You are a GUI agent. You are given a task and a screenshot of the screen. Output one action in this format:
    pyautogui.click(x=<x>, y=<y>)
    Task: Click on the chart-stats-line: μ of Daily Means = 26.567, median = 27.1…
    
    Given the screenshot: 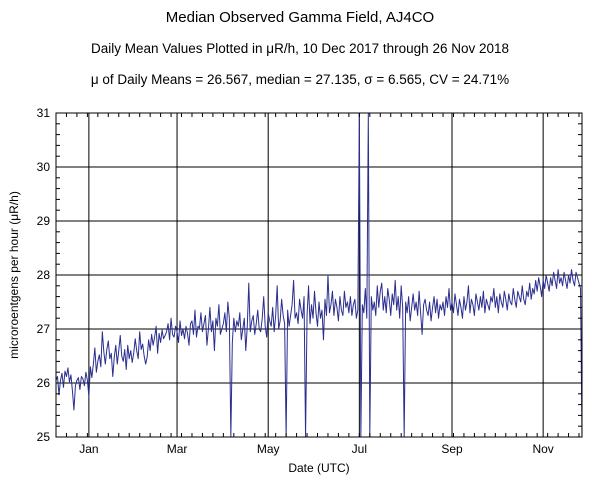 What is the action you would take?
    pyautogui.click(x=300, y=79)
    